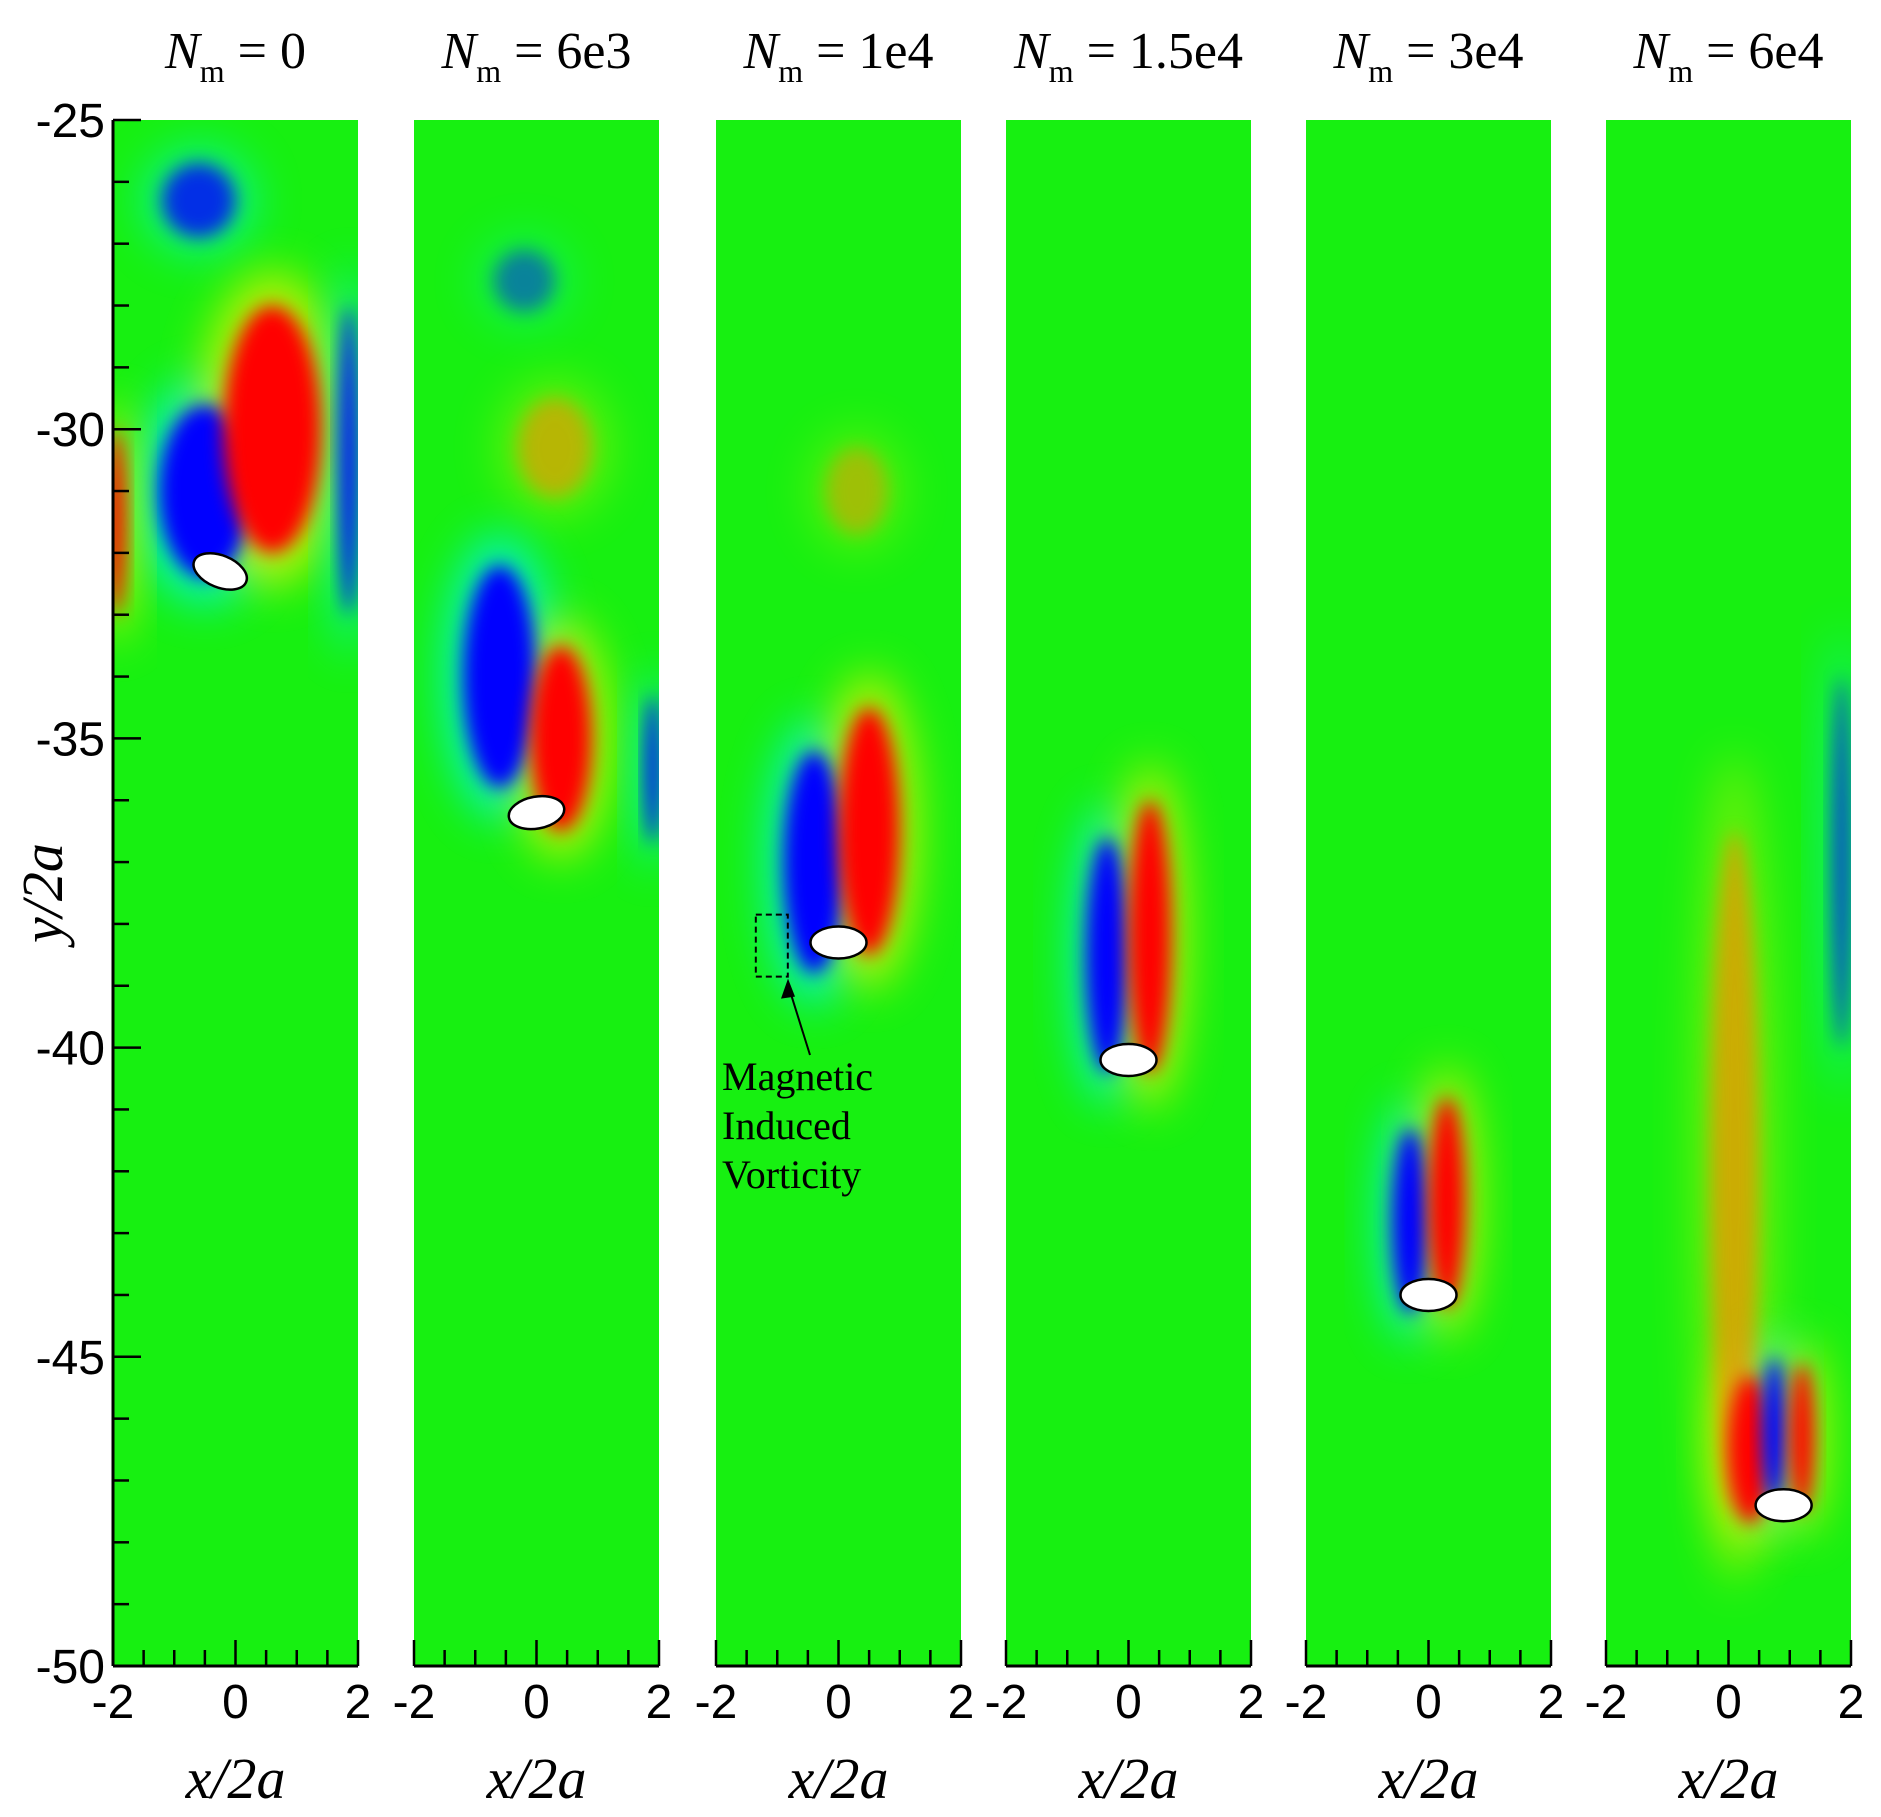 The image size is (1881, 1817). What do you see at coordinates (786, 1125) in the screenshot?
I see `annotation-text-line: Induced` at bounding box center [786, 1125].